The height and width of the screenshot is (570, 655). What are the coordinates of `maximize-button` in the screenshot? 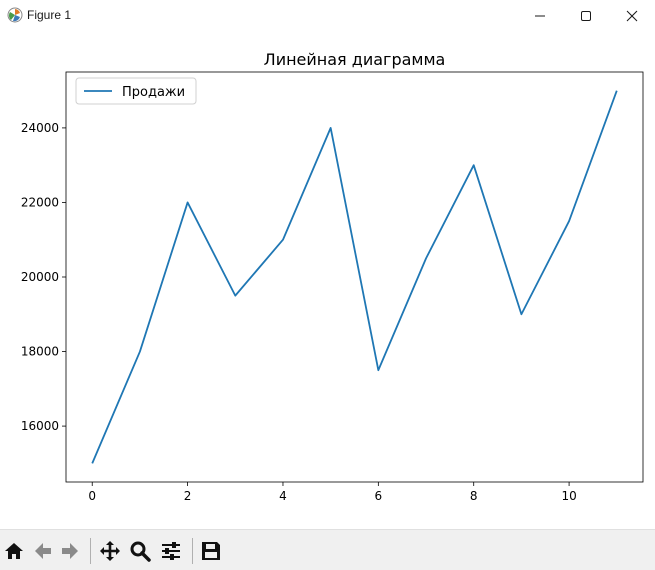 It's located at (586, 16).